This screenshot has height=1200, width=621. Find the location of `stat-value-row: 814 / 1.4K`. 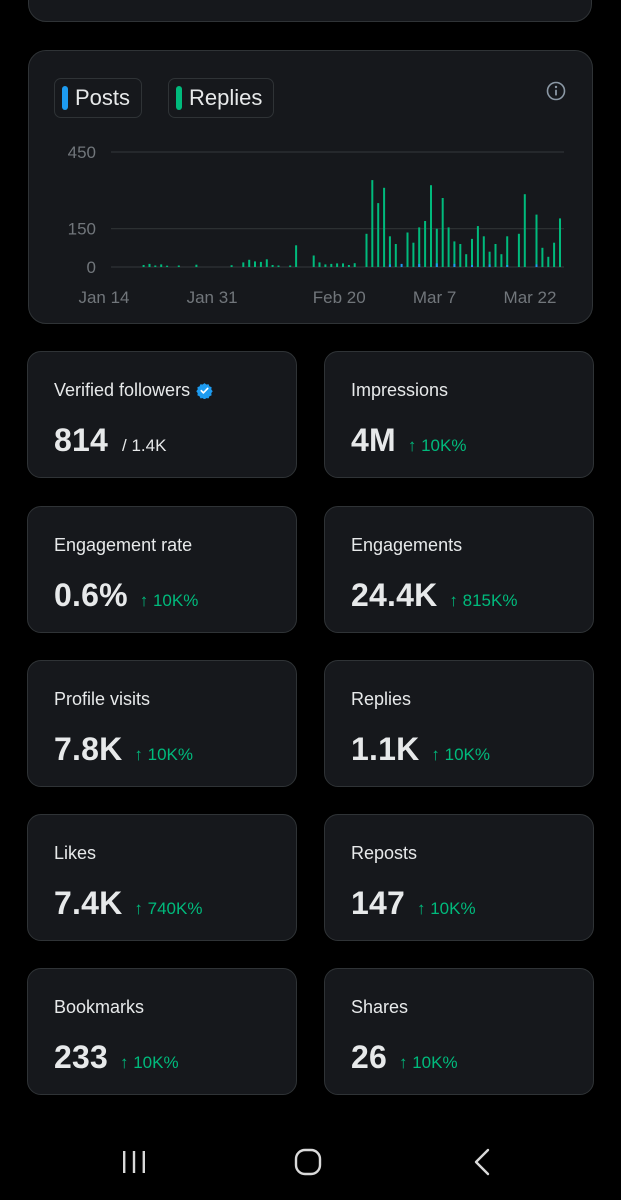

stat-value-row: 814 / 1.4K is located at coordinates (110, 440).